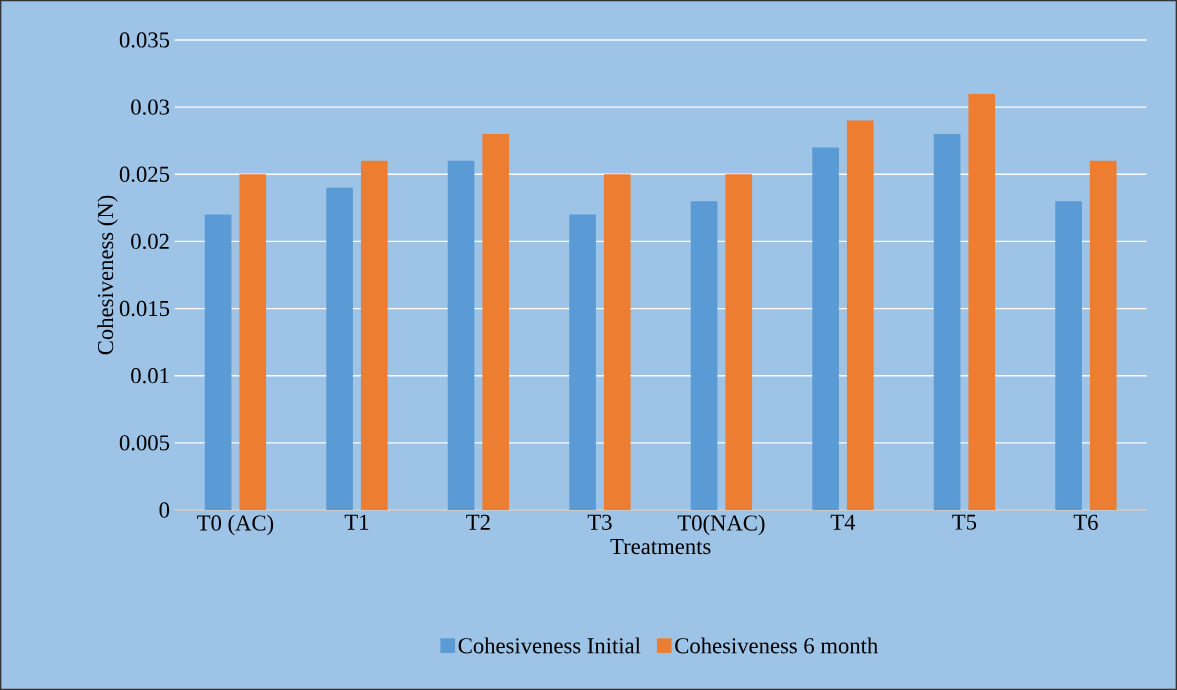  I want to click on x-tick-label: T0 (AC), so click(235, 525).